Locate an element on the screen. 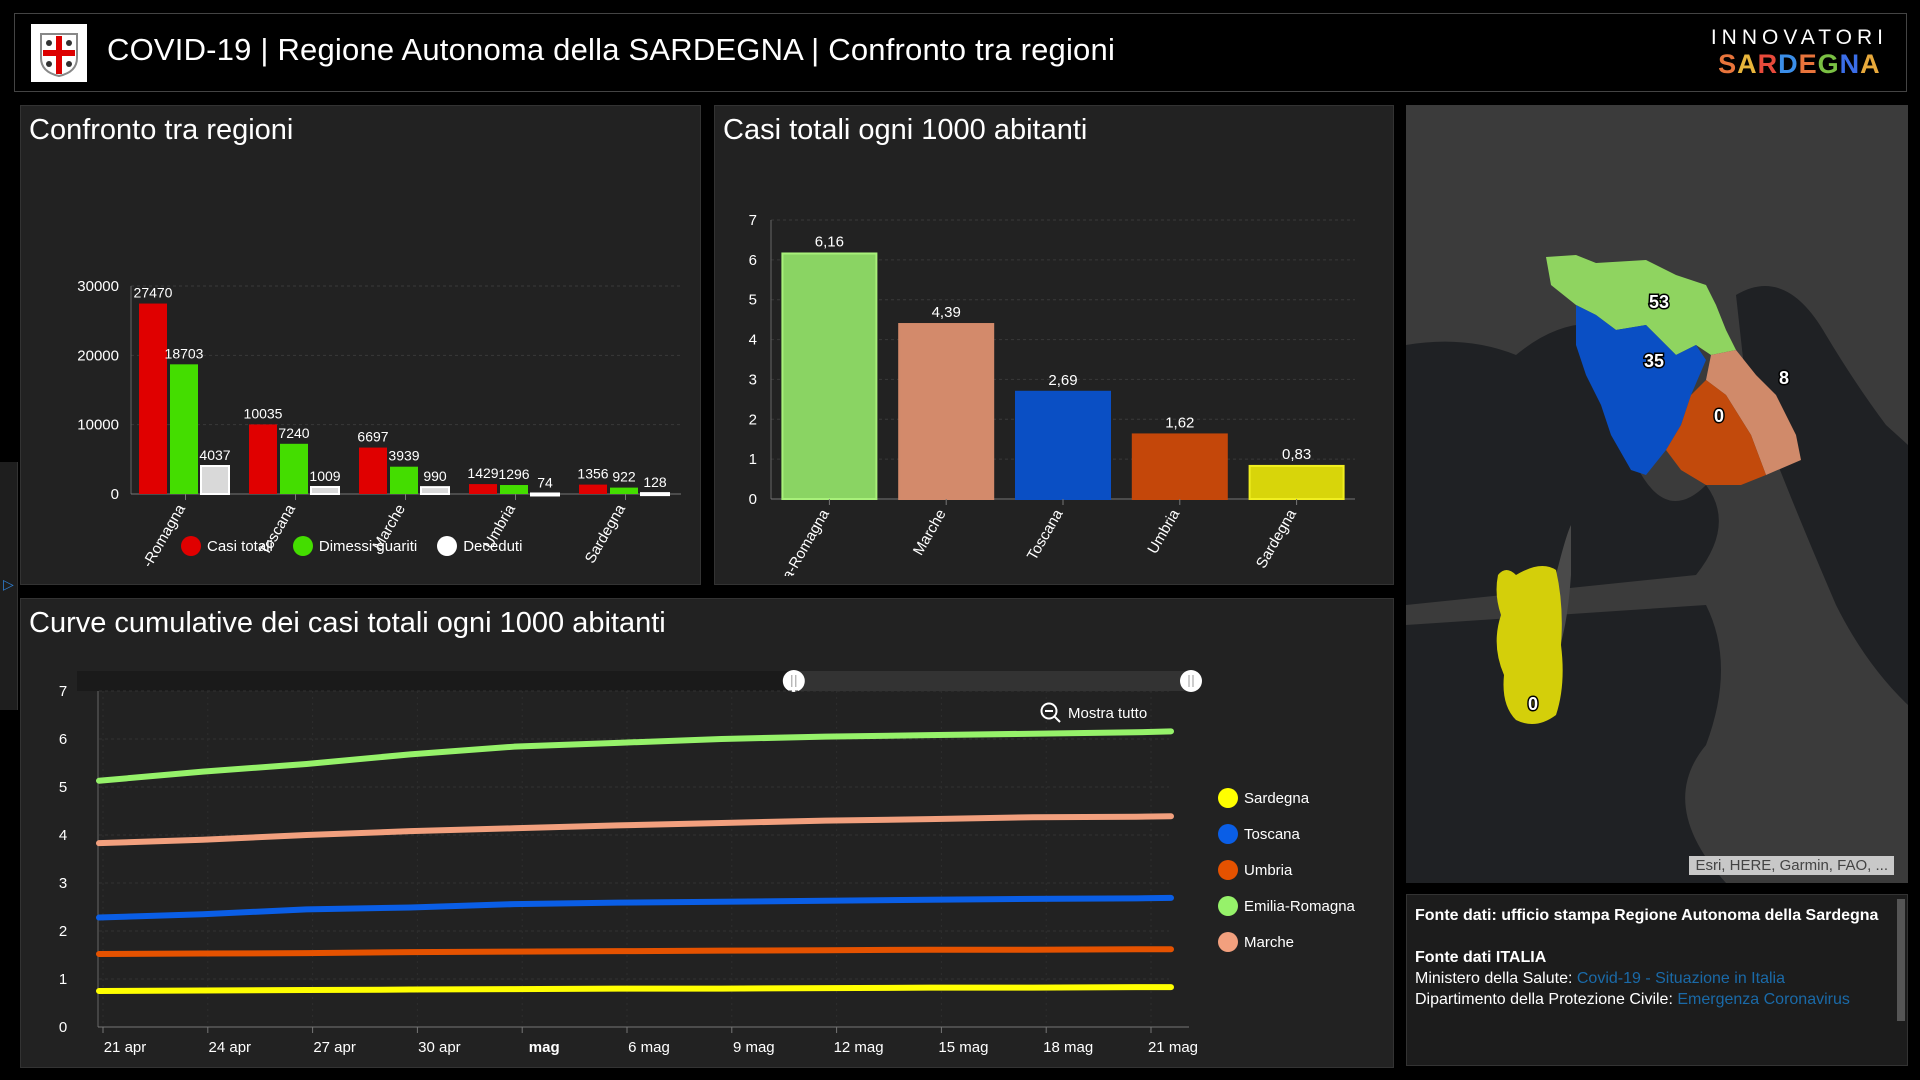 The image size is (1920, 1080). legend-item: Casi totali is located at coordinates (227, 546).